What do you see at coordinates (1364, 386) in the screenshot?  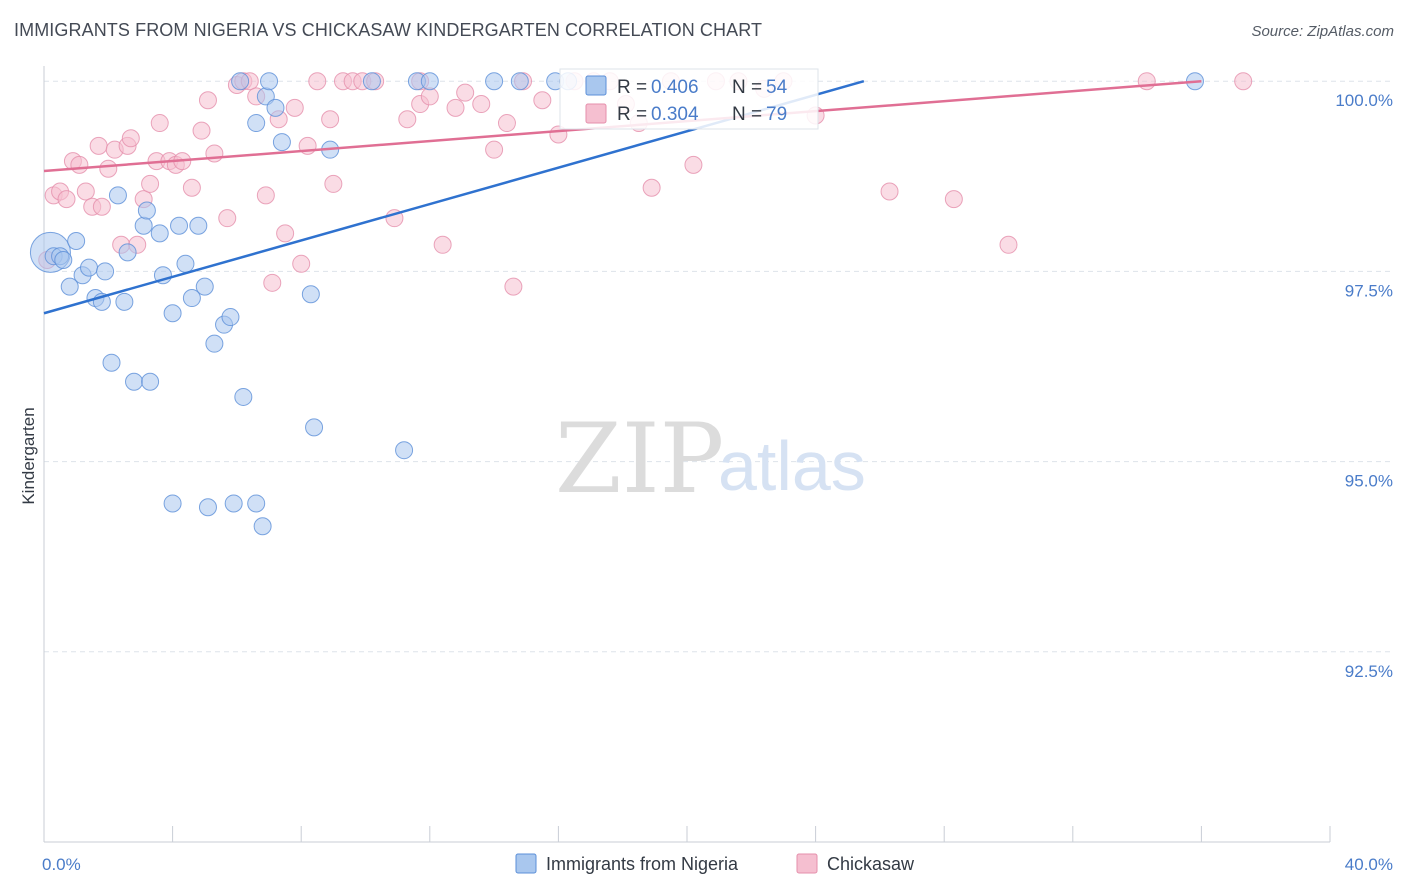 I see `y-tick-labels: 100.0% 97.5% 95.0% 92.5%` at bounding box center [1364, 386].